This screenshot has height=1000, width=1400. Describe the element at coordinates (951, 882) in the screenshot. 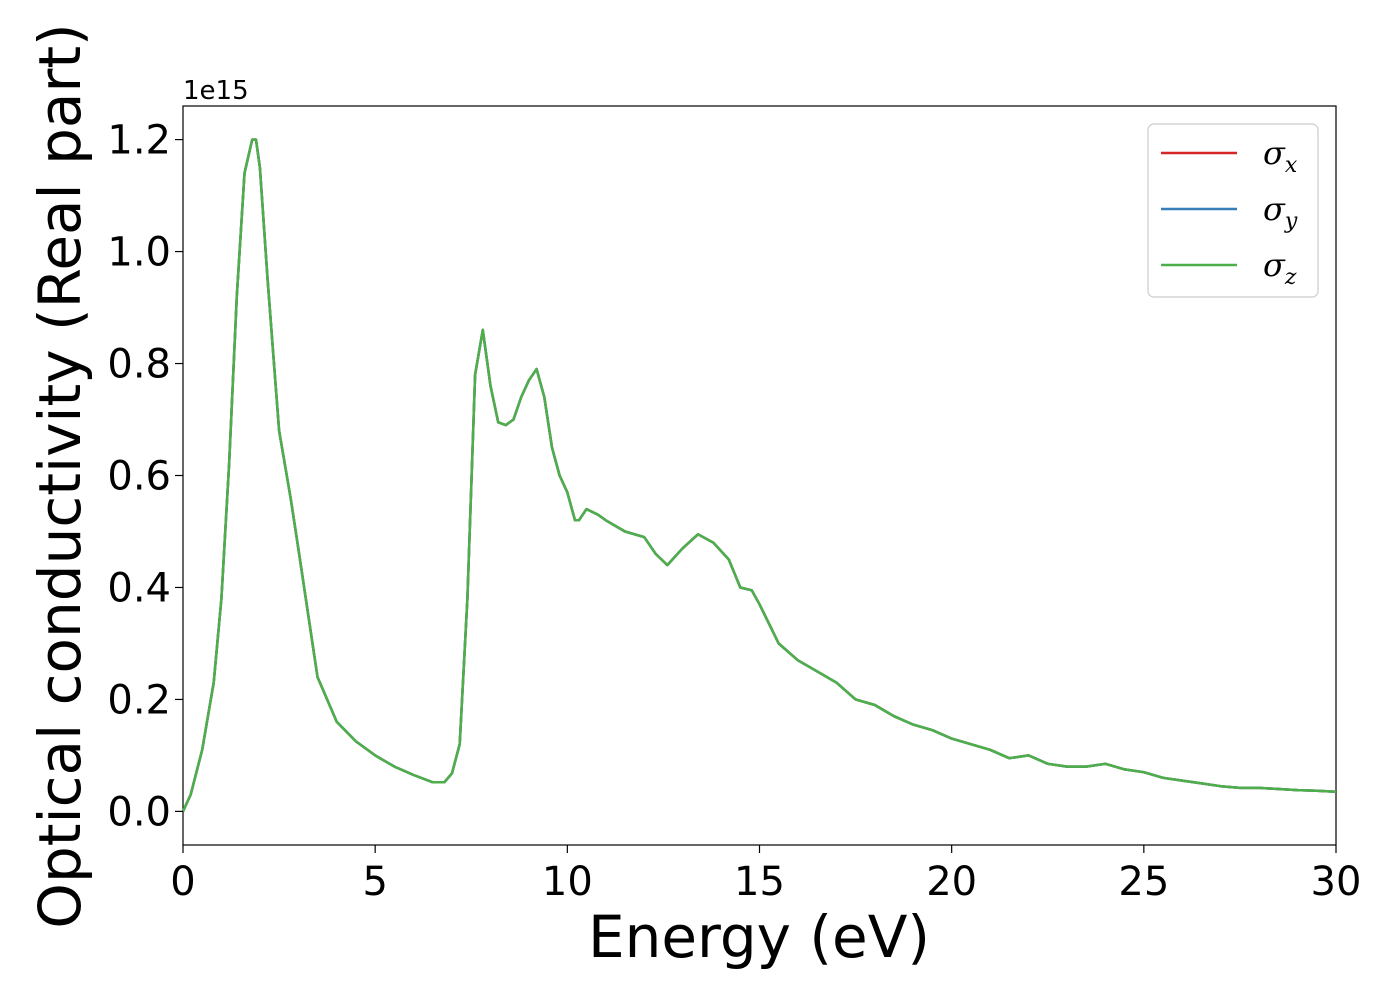

I see `x-tick-label: 20` at that location.